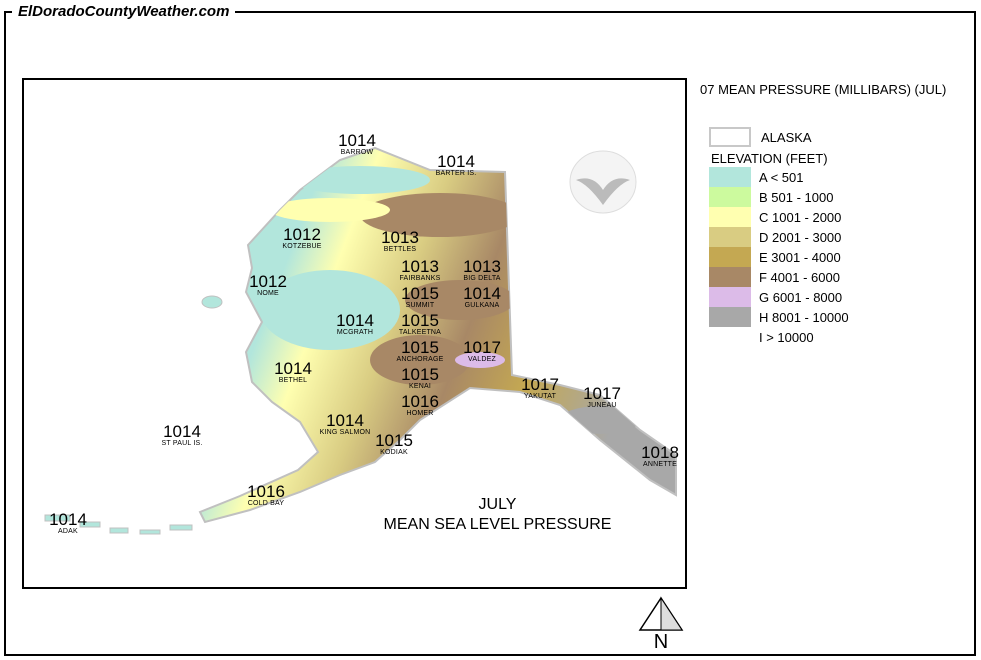  Describe the element at coordinates (266, 495) in the screenshot. I see `station-label: 1016 COLD BAY` at that location.